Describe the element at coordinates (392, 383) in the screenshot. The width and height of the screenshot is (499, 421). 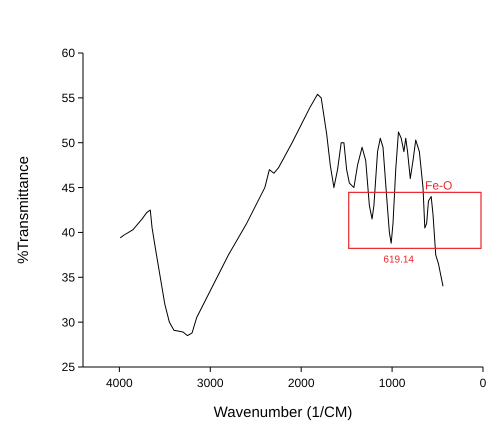
I see `x-tick-label: 1000` at that location.